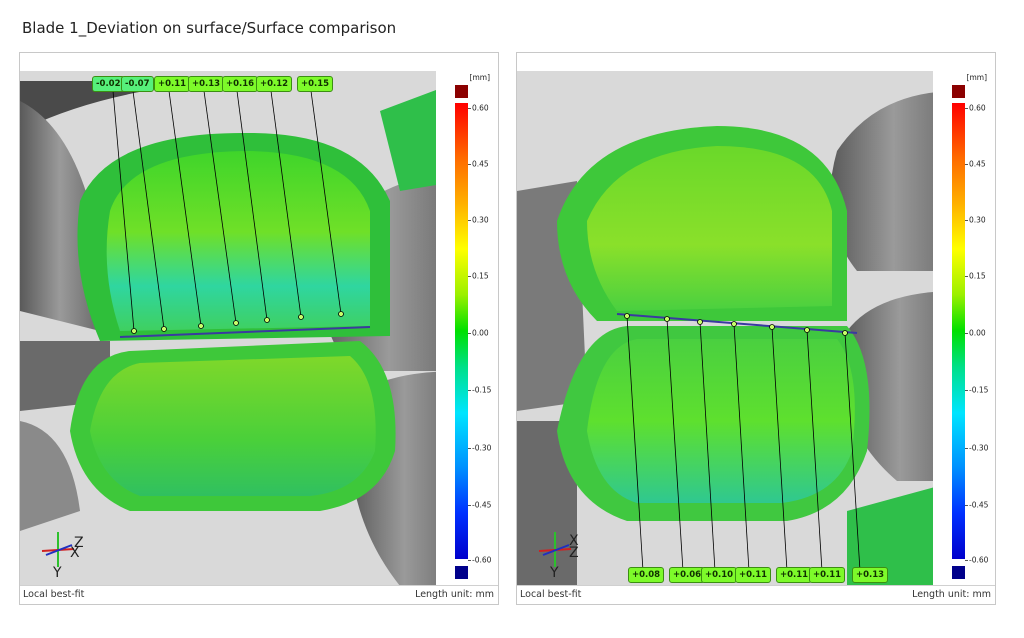 This screenshot has width=1024, height=638. I want to click on right-leader-lines, so click(742, 442).